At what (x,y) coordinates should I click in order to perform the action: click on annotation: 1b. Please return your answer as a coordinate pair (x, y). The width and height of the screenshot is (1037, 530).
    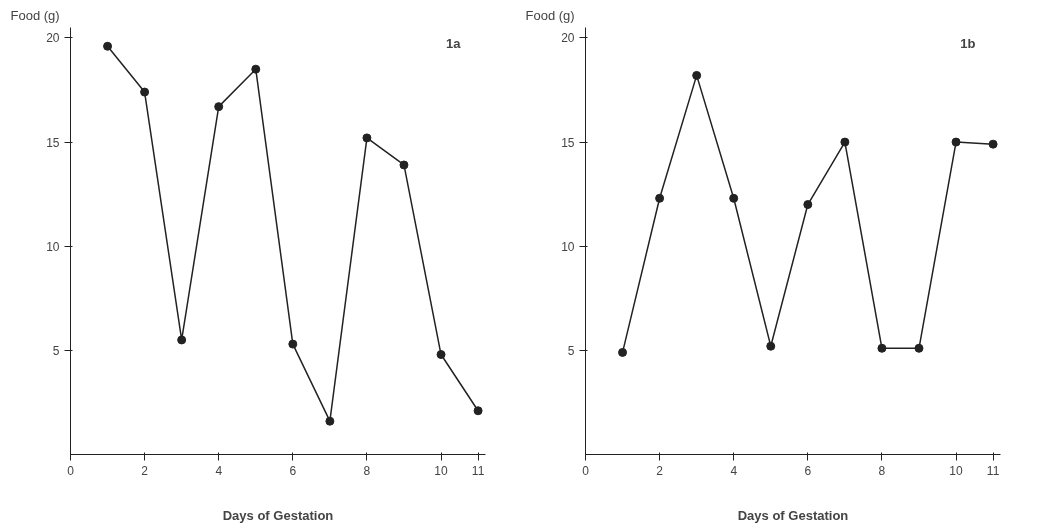
    Looking at the image, I should click on (968, 43).